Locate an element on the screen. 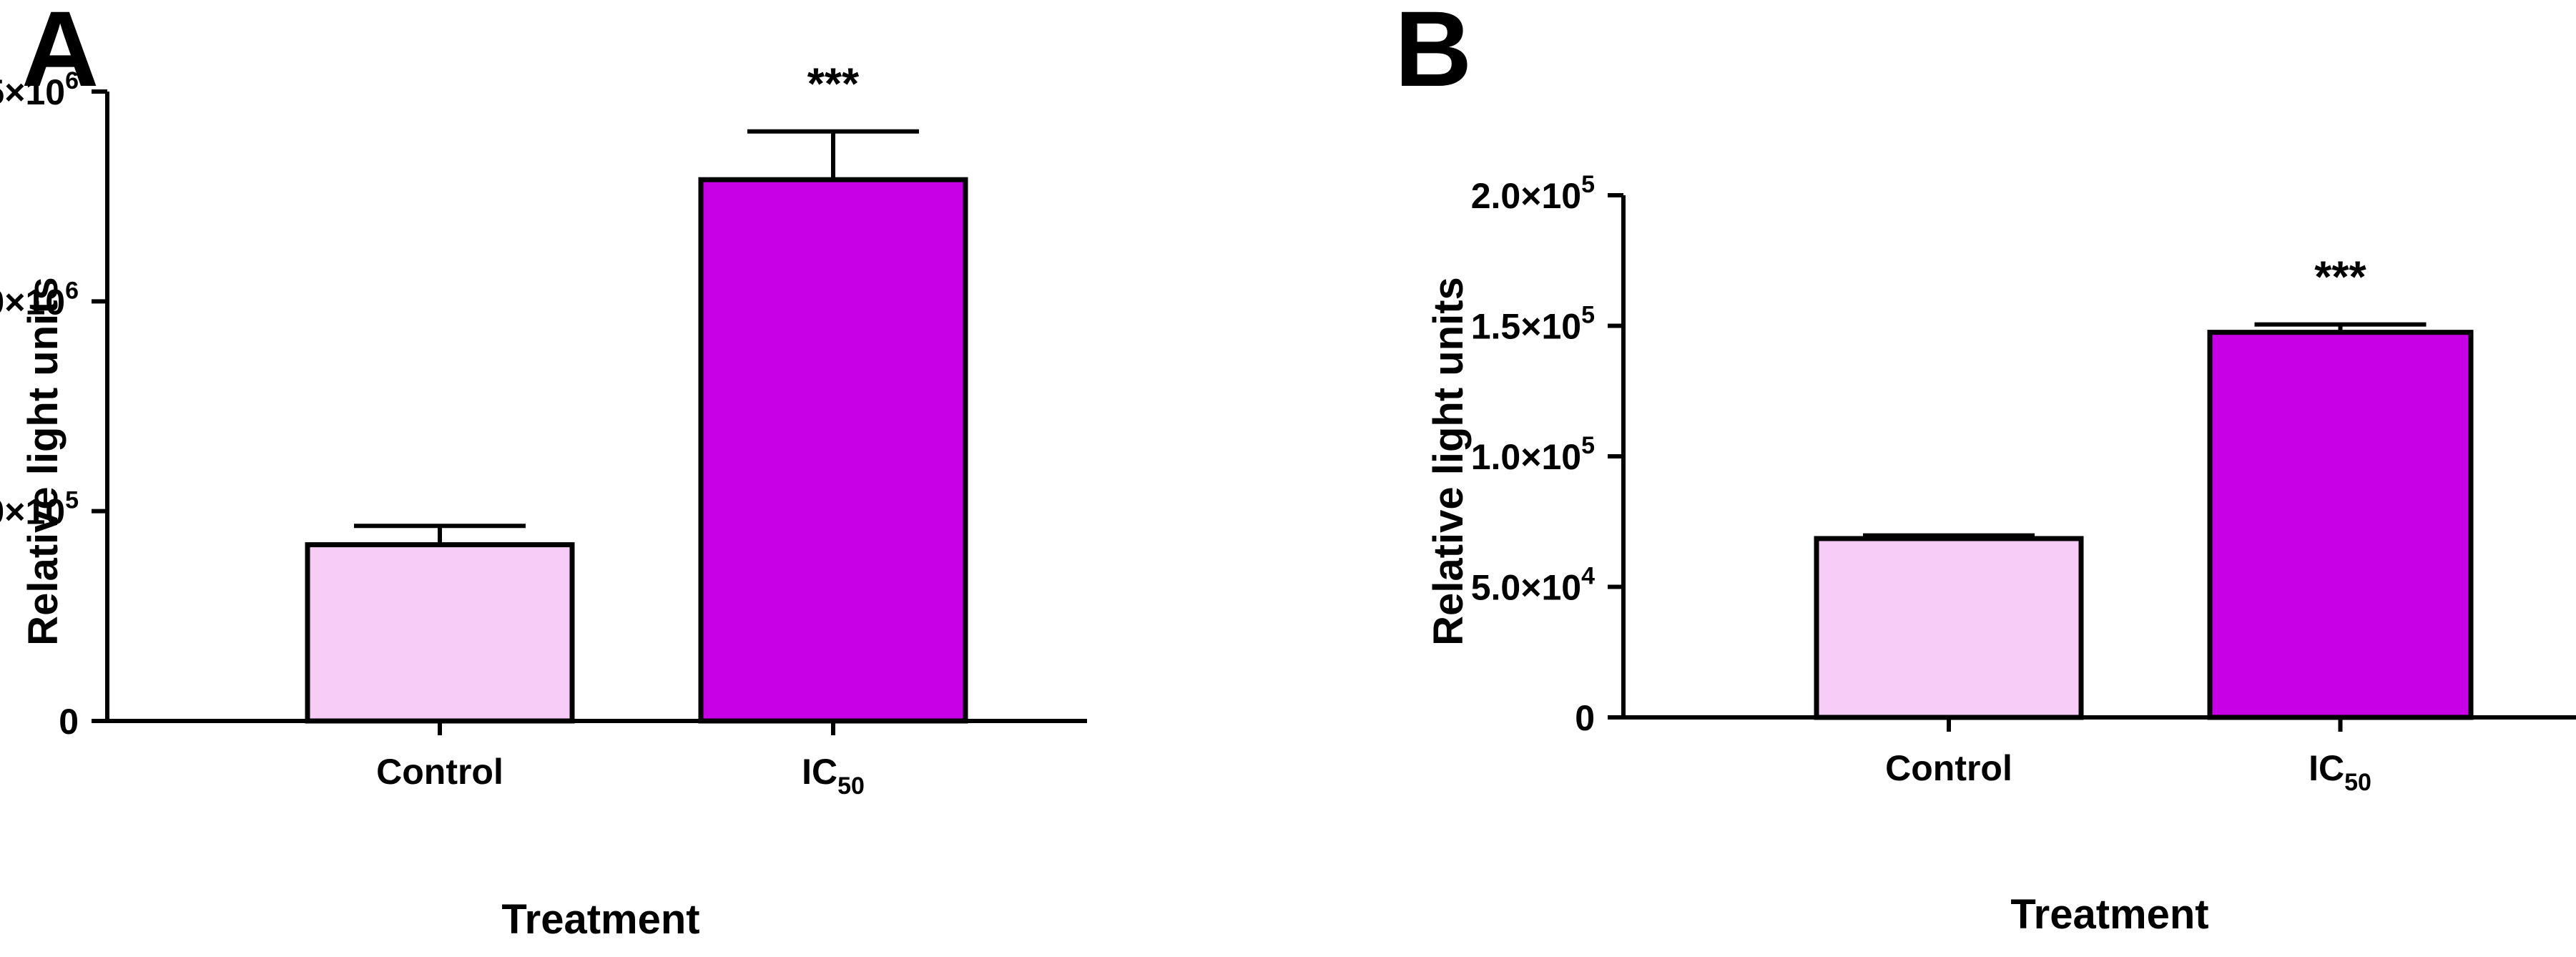  y-tick-mantissa: 2.0 is located at coordinates (1496, 196).